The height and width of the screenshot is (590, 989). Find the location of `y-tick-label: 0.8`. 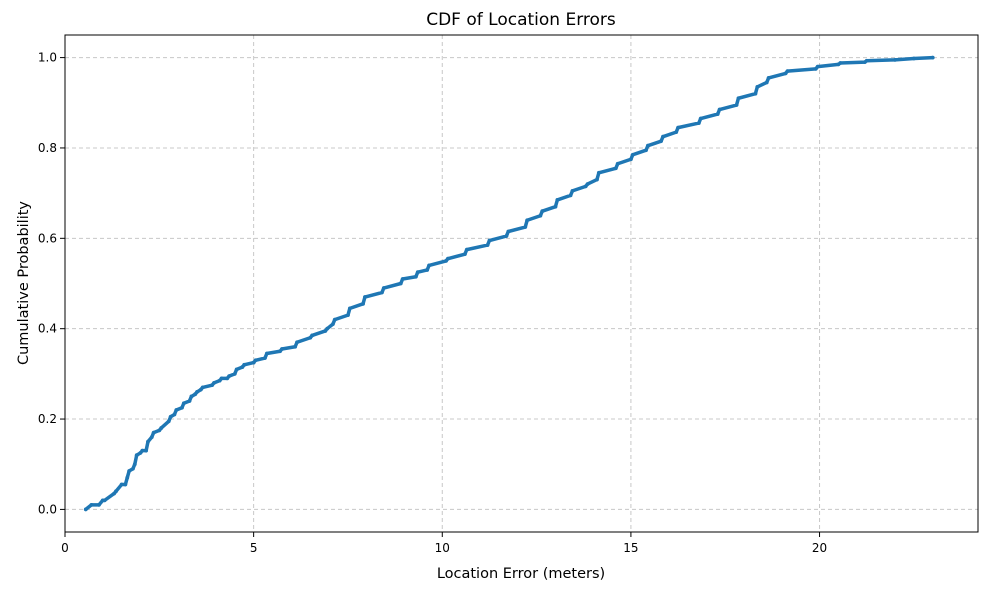

y-tick-label: 0.8 is located at coordinates (47, 148).